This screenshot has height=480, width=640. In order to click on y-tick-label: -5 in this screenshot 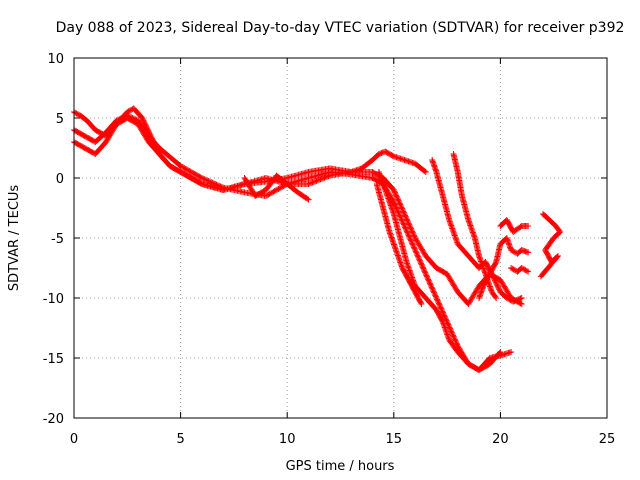, I will do `click(57, 239)`.